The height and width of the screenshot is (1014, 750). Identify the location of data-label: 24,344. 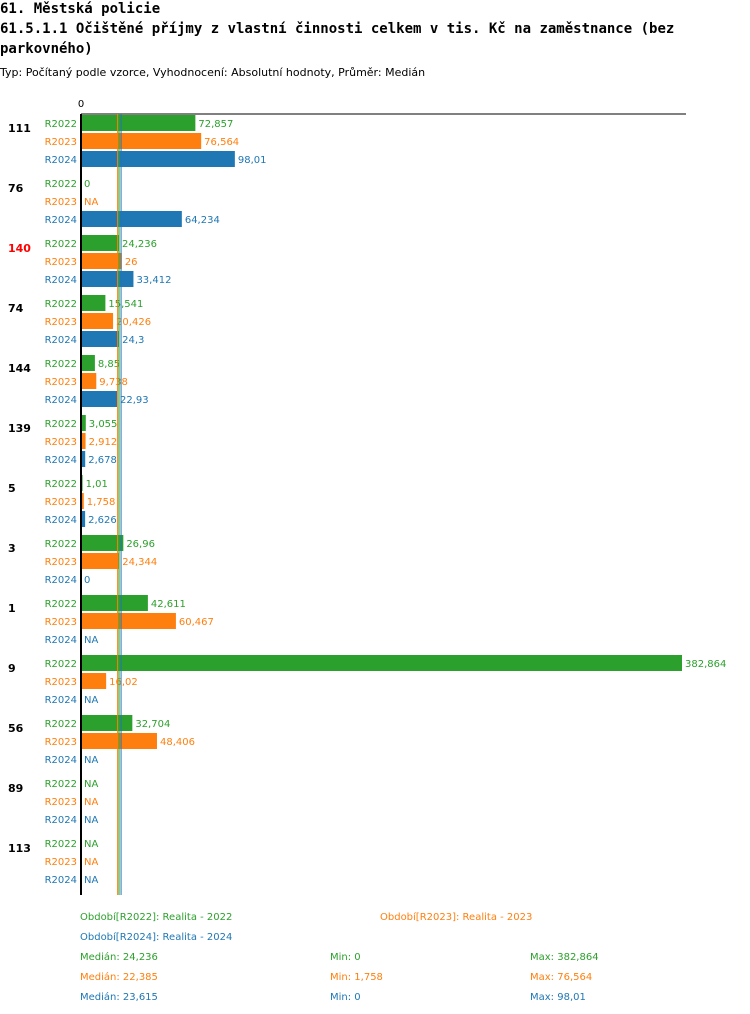
(139, 562).